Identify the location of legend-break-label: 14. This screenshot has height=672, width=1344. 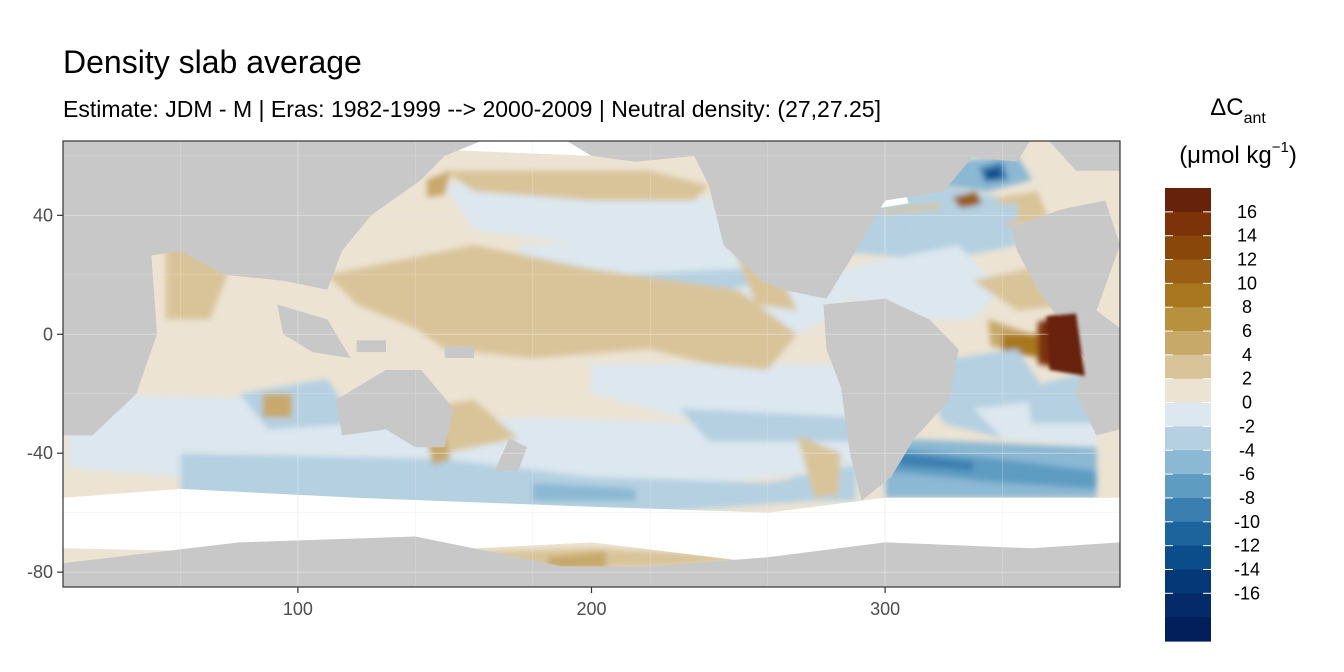
(1247, 236).